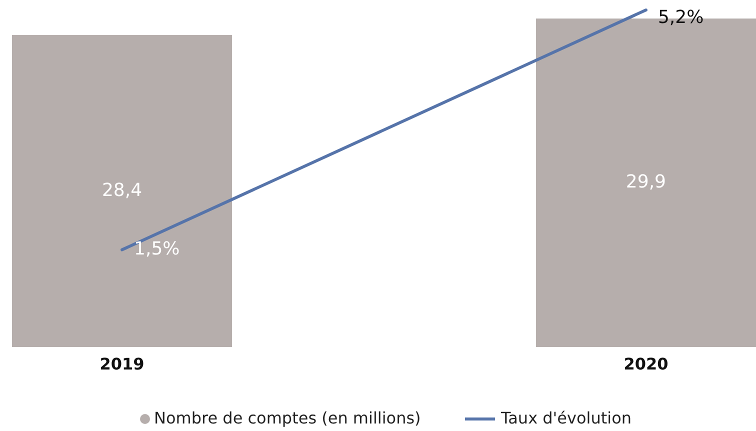 This screenshot has width=756, height=431. I want to click on legend-label: Nombre de comptes (en millions), so click(287, 418).